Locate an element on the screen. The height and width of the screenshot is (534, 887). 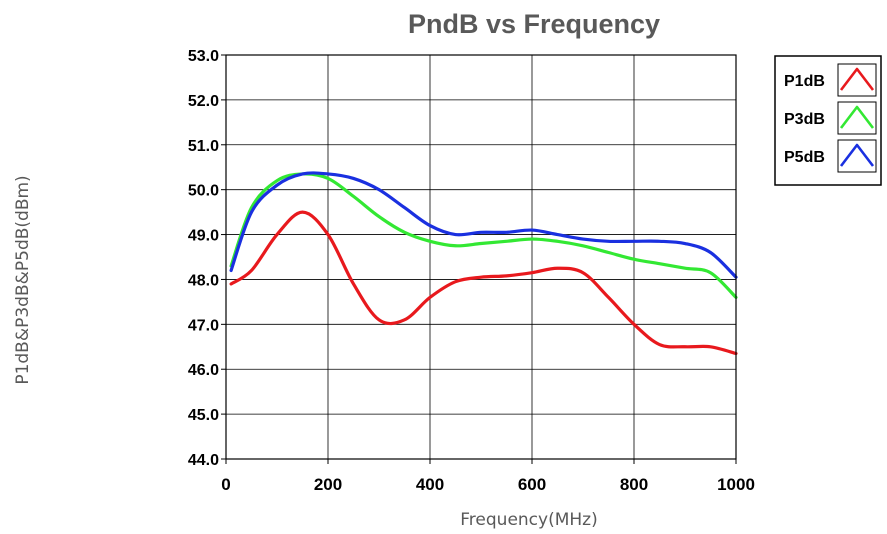
series-line-p3db is located at coordinates (483, 235).